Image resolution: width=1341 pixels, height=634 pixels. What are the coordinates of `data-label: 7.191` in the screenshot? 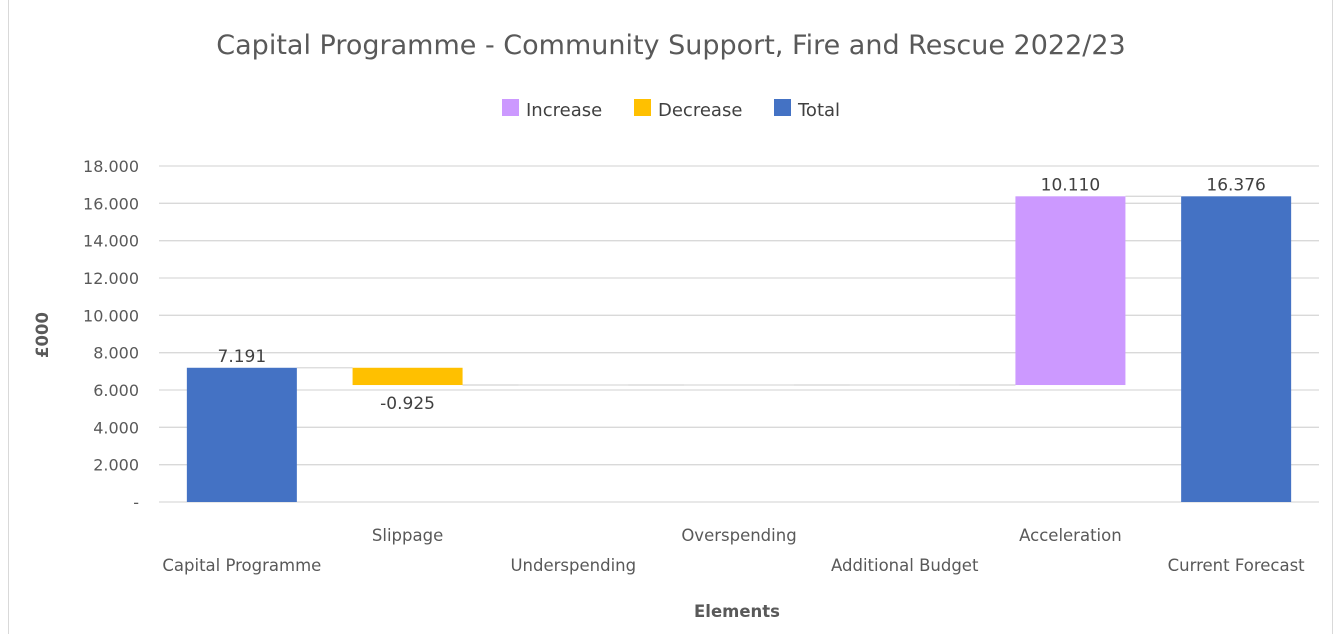 It's located at (242, 357).